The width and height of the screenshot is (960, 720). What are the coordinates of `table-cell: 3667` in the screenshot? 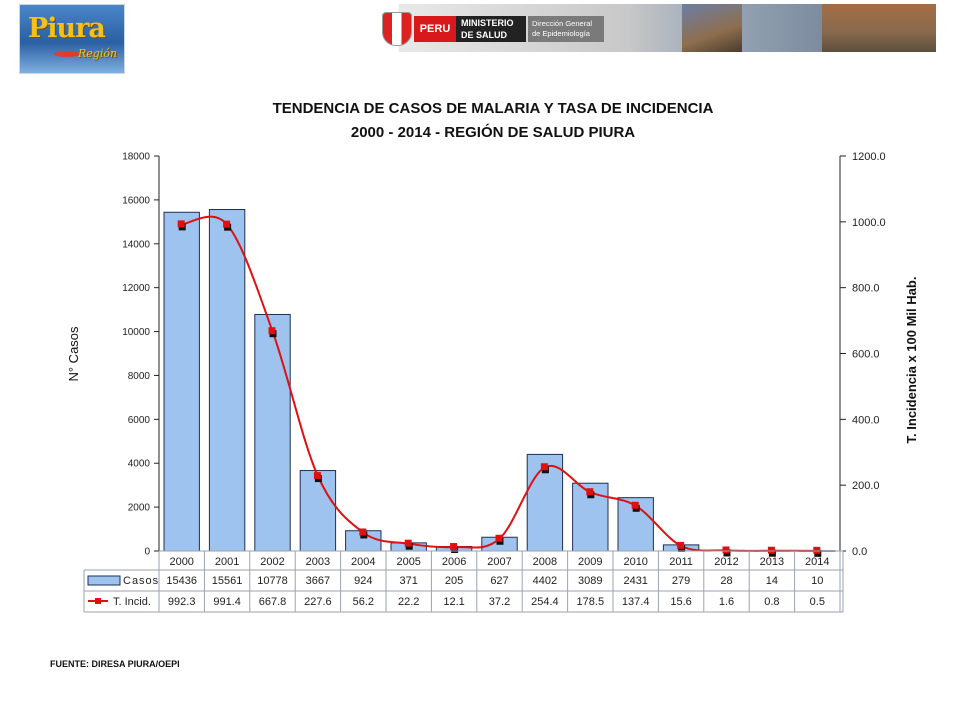 It's located at (318, 581).